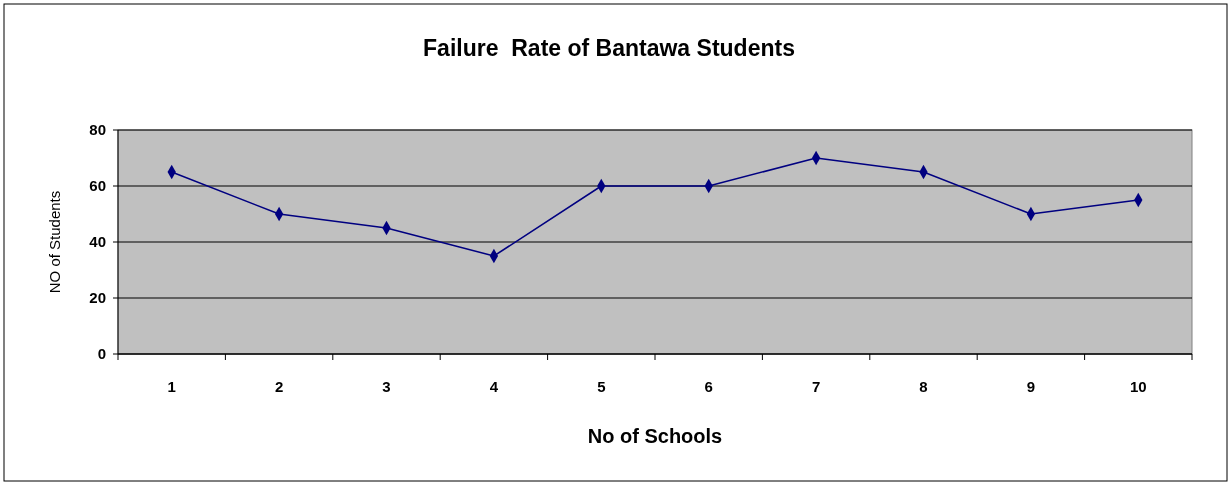 This screenshot has height=483, width=1229. What do you see at coordinates (609, 48) in the screenshot?
I see `chart-title: Failure Rate of Bantawa Students` at bounding box center [609, 48].